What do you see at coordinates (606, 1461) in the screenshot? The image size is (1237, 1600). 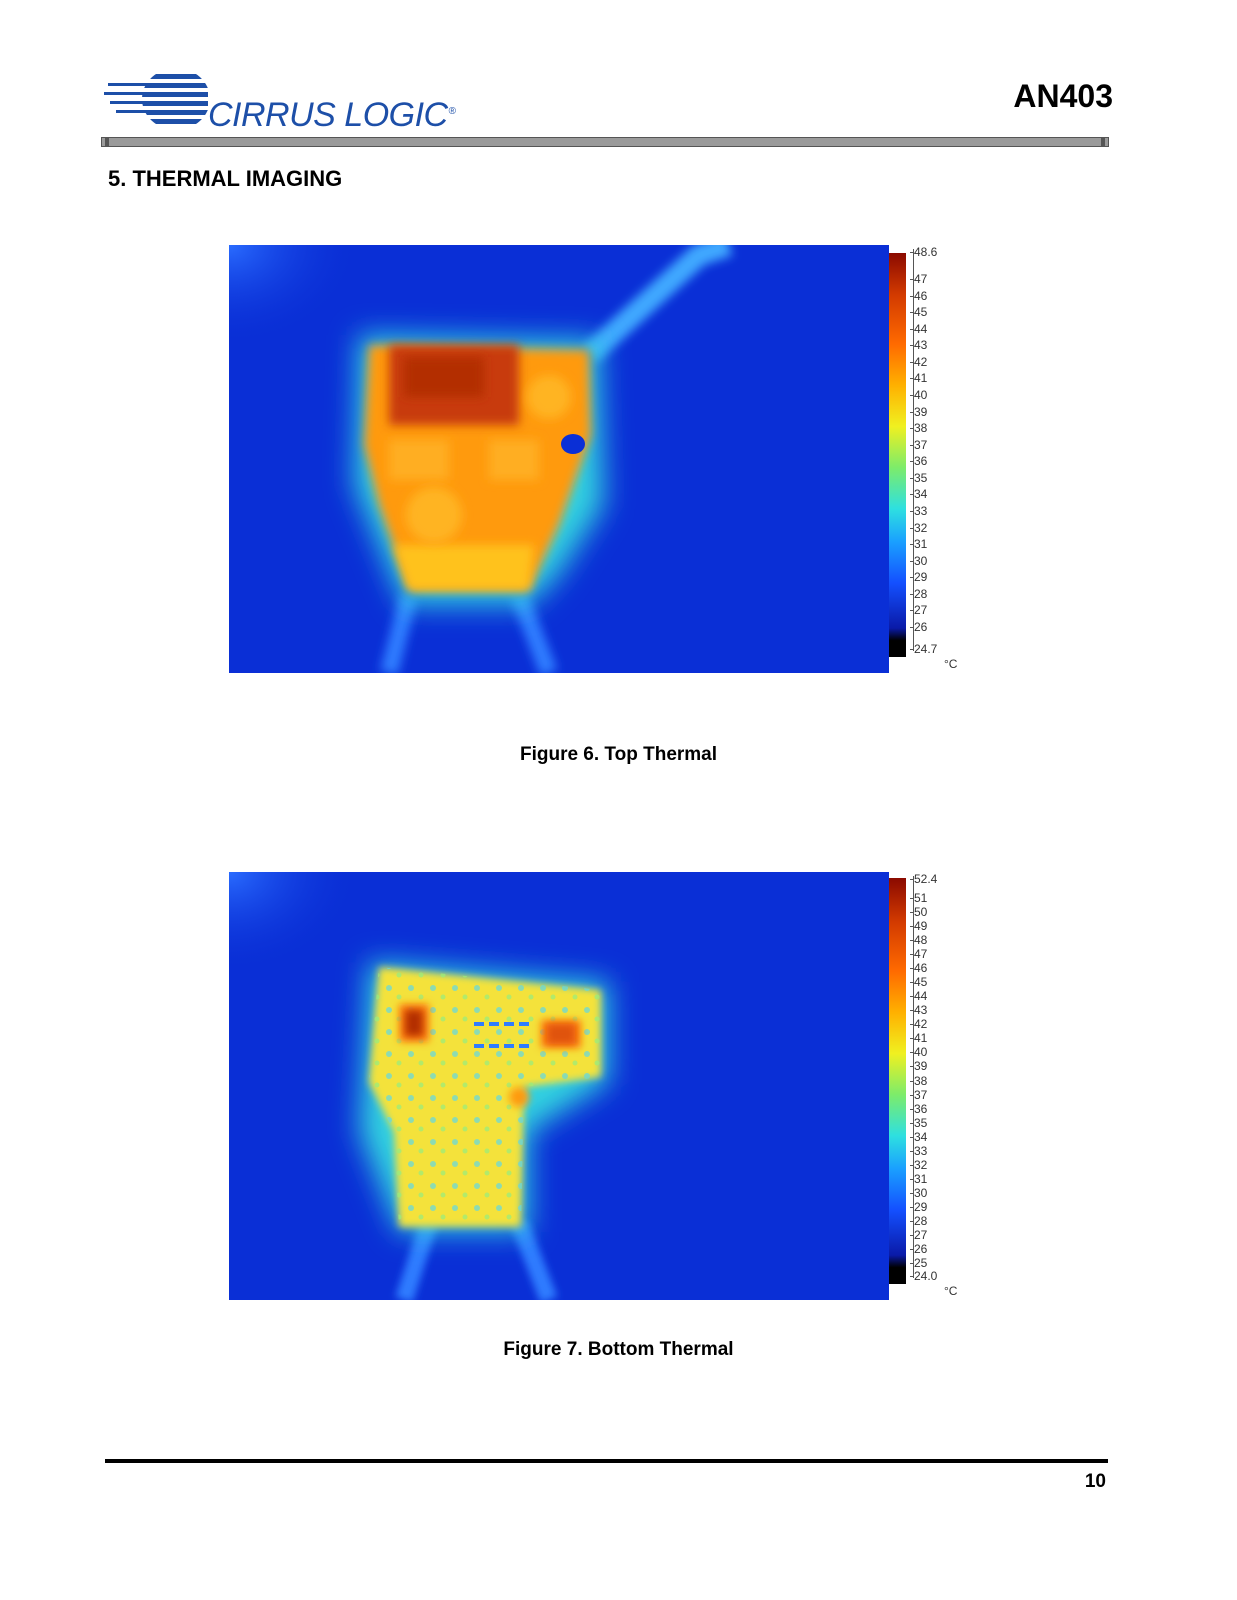 I see `footer-rule` at bounding box center [606, 1461].